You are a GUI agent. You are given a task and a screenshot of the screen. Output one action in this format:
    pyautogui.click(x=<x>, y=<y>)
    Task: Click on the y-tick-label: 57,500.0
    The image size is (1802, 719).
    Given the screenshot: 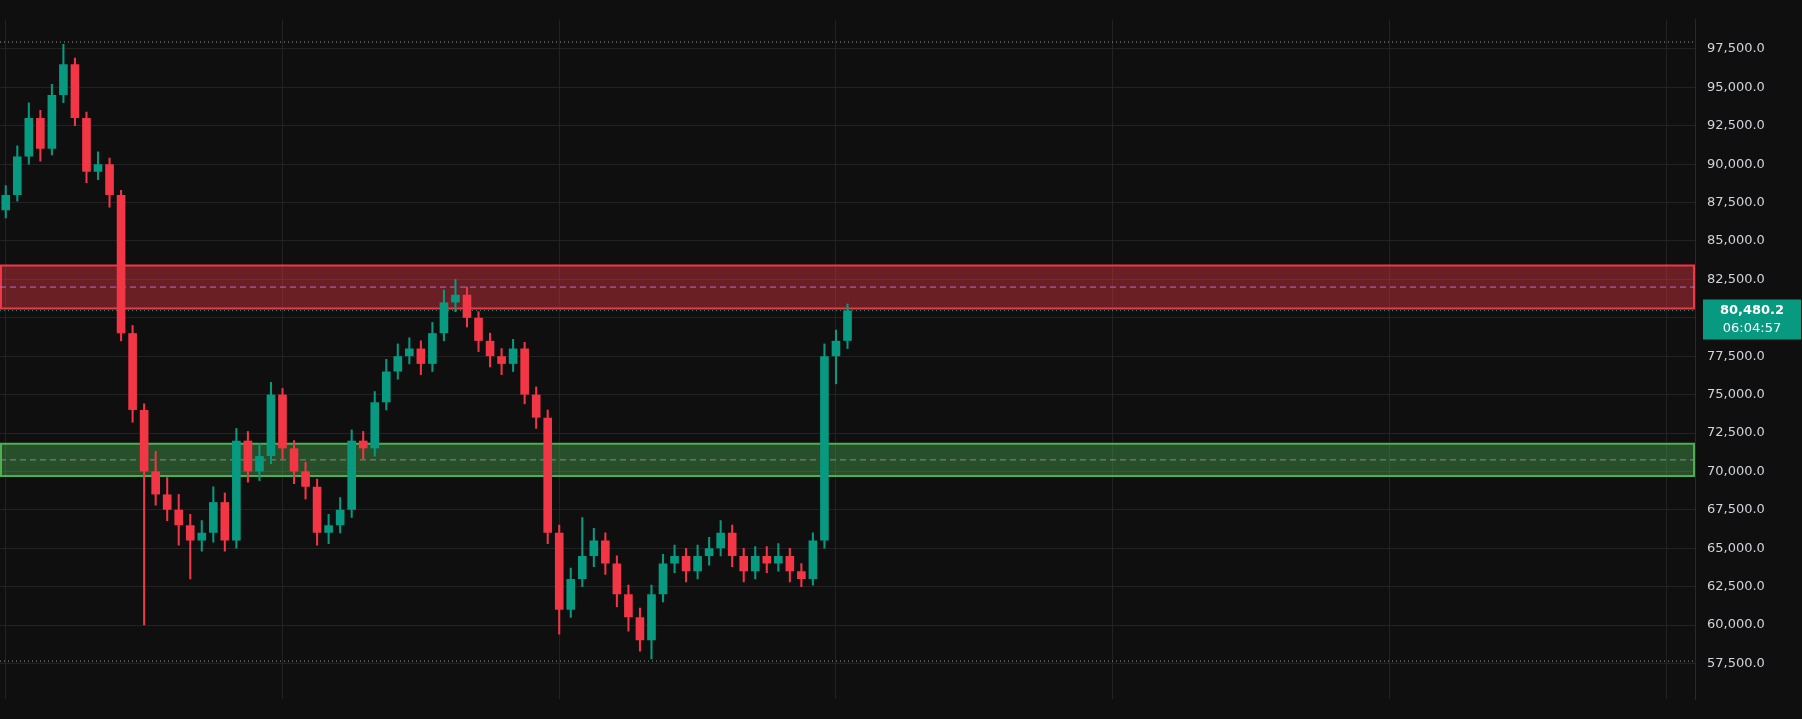 What is the action you would take?
    pyautogui.click(x=1736, y=662)
    